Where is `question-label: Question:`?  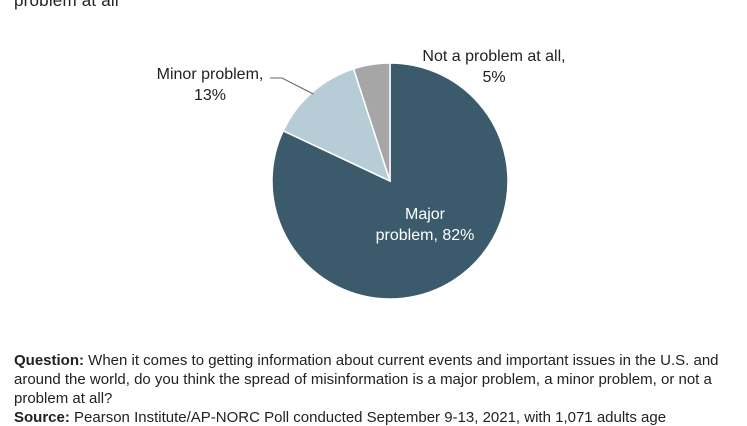
question-label: Question: is located at coordinates (49, 360).